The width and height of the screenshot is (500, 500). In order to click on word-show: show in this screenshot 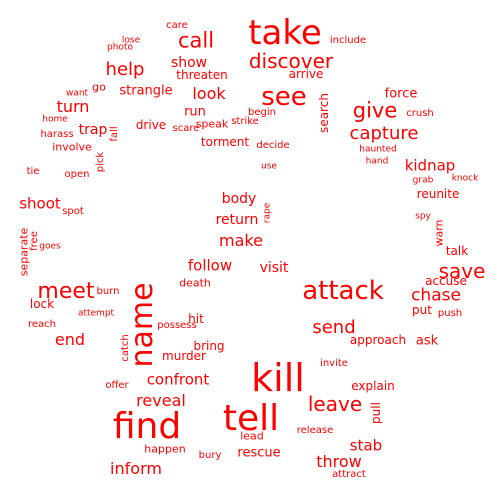, I will do `click(189, 63)`.